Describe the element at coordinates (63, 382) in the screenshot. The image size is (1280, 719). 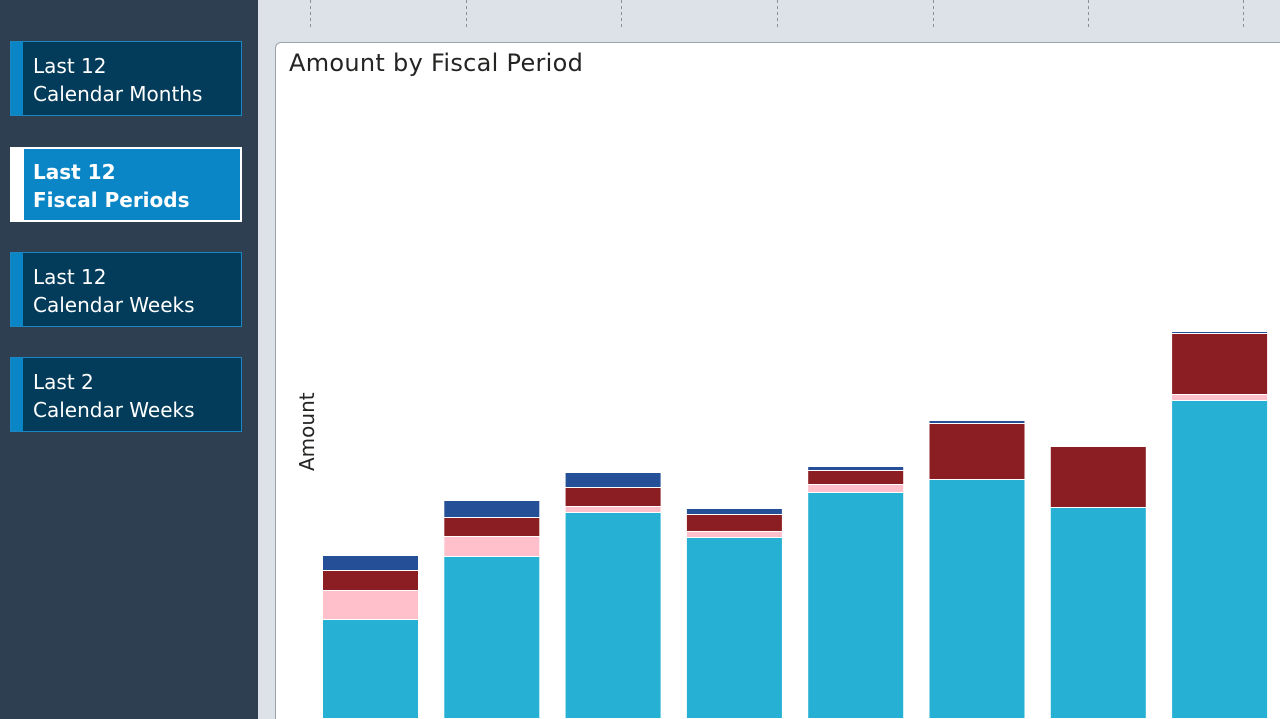
I see `button-label-line1: Last 2` at that location.